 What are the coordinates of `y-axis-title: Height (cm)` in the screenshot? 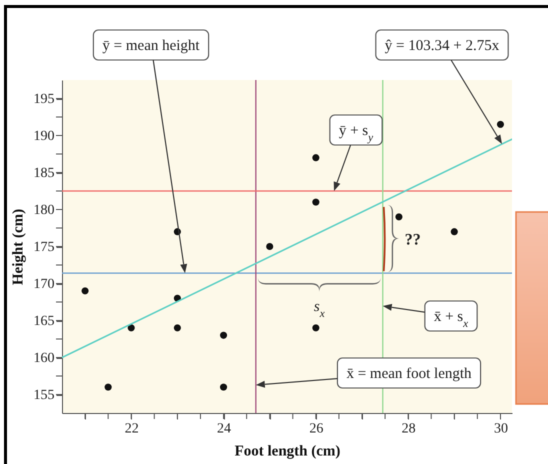 It's located at (18, 247).